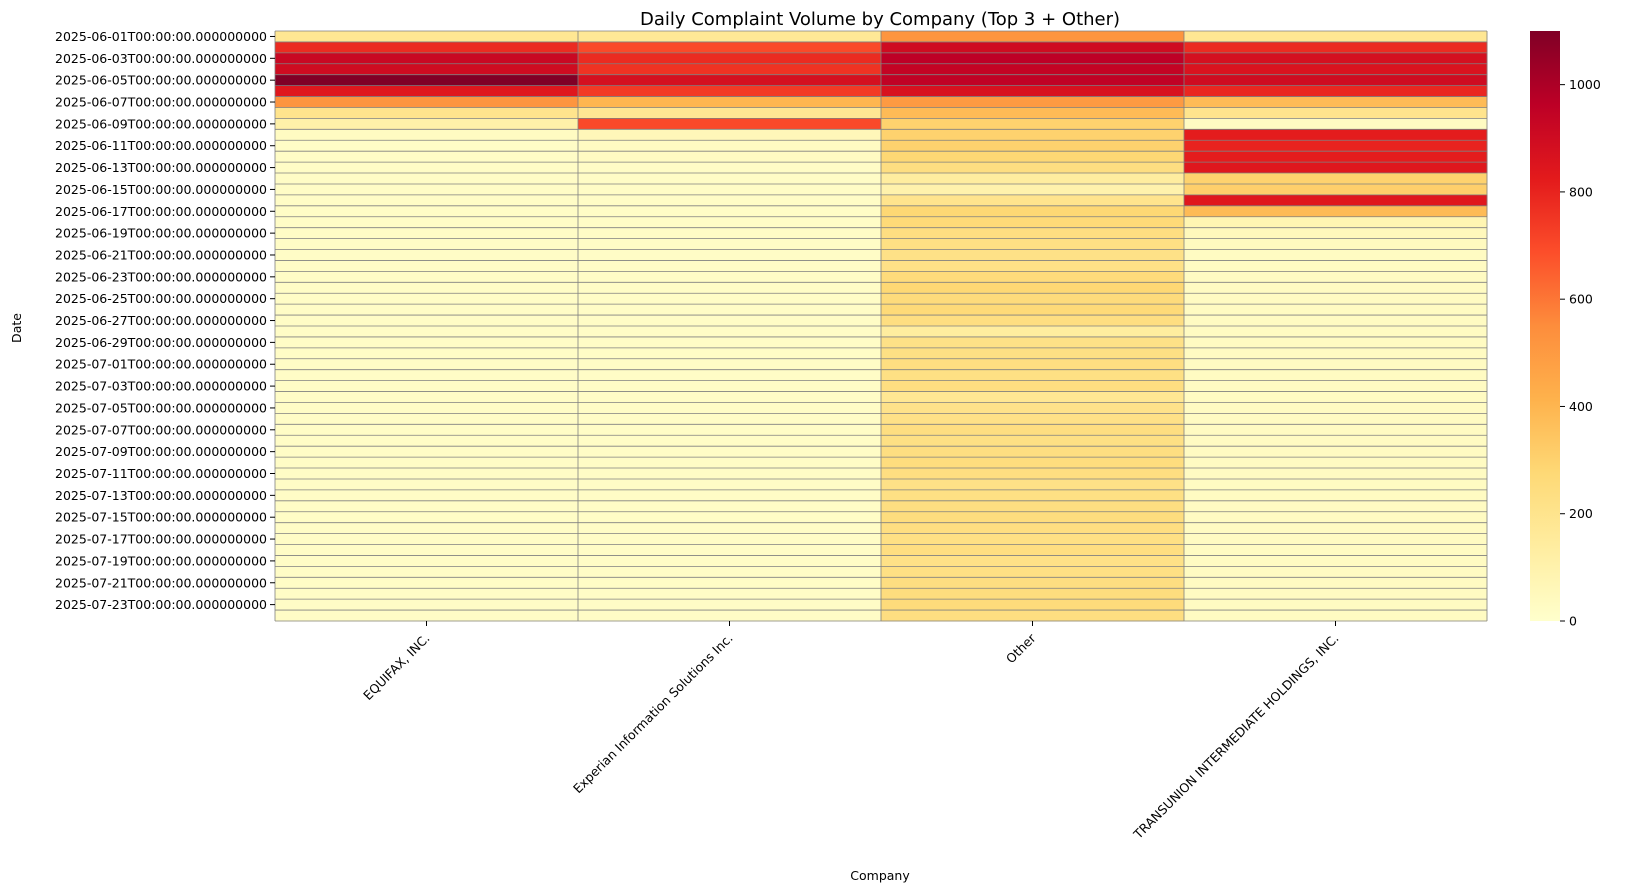 The width and height of the screenshot is (1638, 889). I want to click on y-tick-label: 2025-07-03T00:00:00.000000000, so click(161, 386).